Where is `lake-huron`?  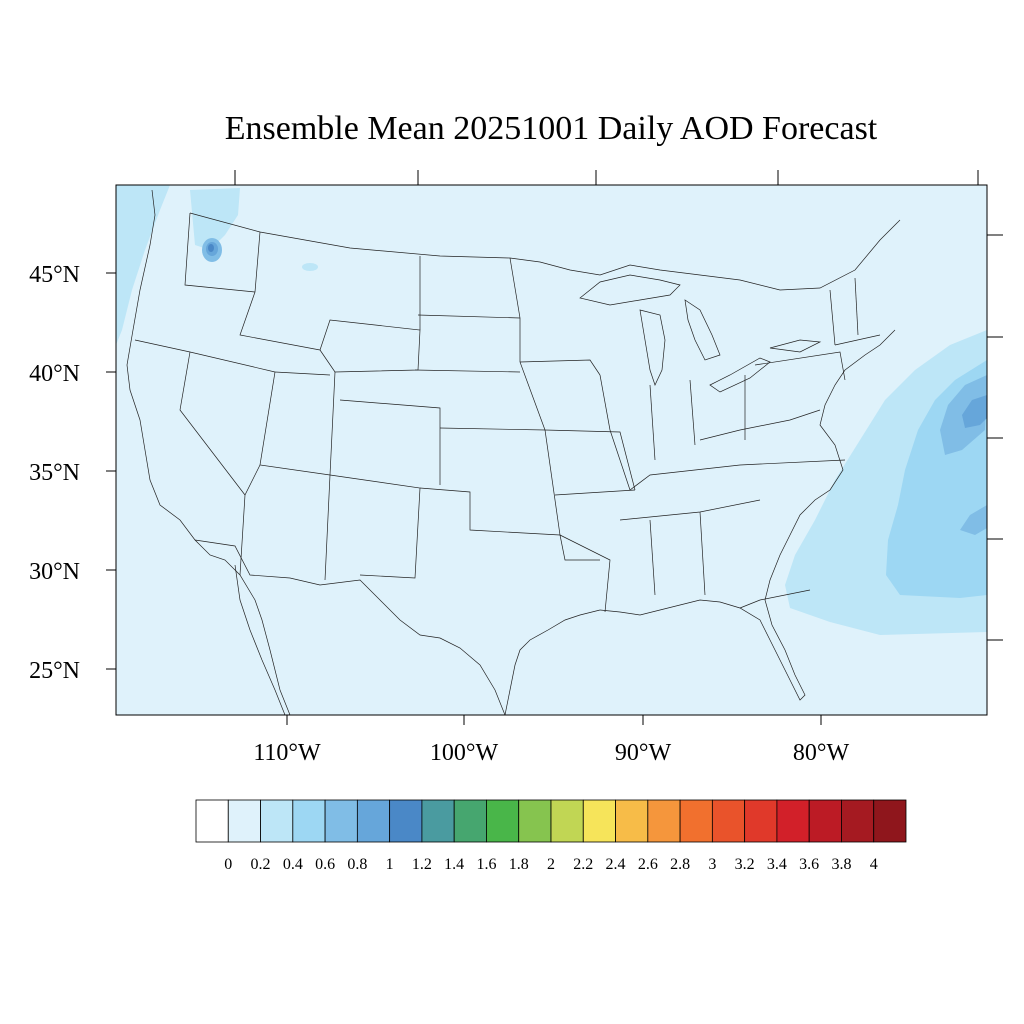
lake-huron is located at coordinates (702, 330).